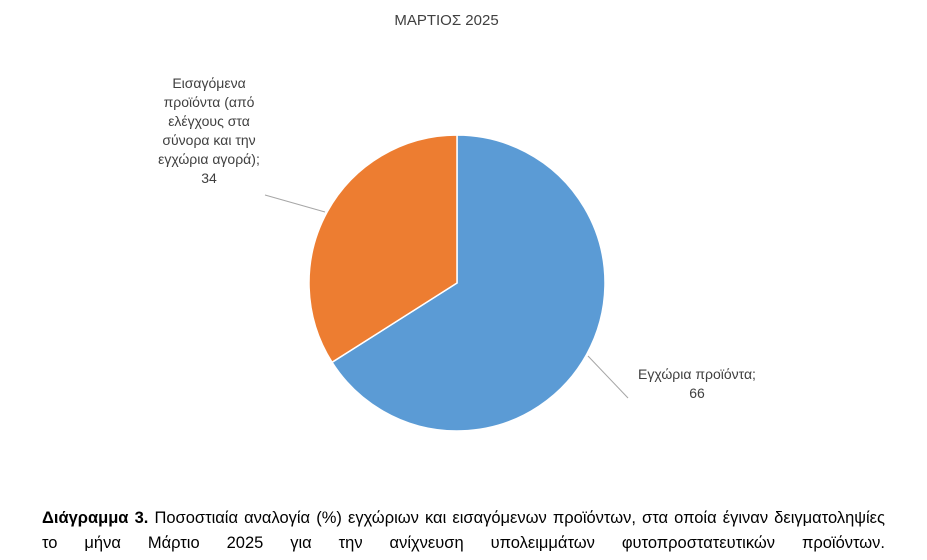 This screenshot has width=927, height=560. Describe the element at coordinates (383, 249) in the screenshot. I see `pie-slice` at that location.